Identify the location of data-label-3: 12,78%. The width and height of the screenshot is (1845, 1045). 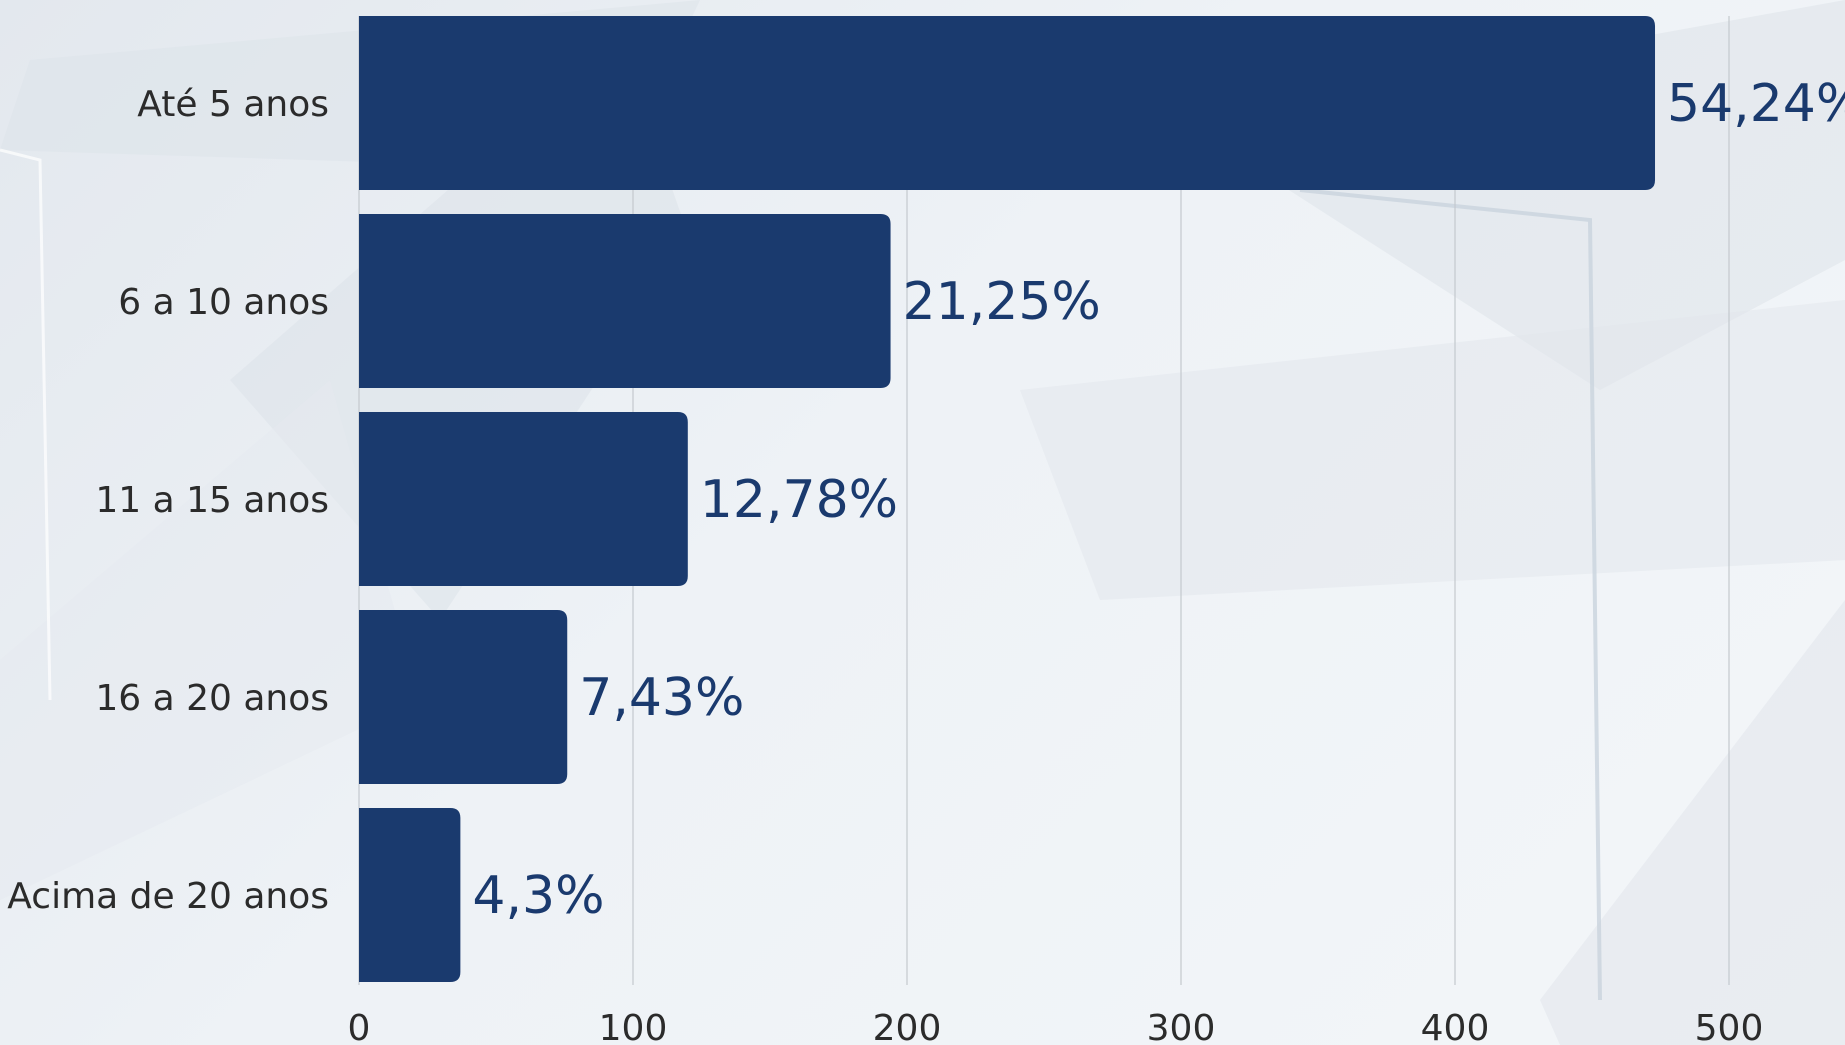
(799, 500).